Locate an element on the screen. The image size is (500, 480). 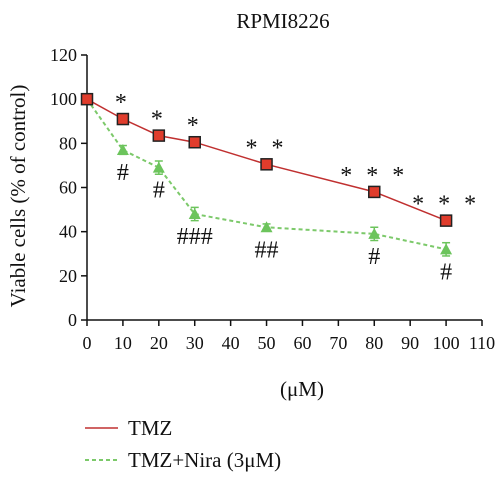
x-tick-label: 50 is located at coordinates (267, 343).